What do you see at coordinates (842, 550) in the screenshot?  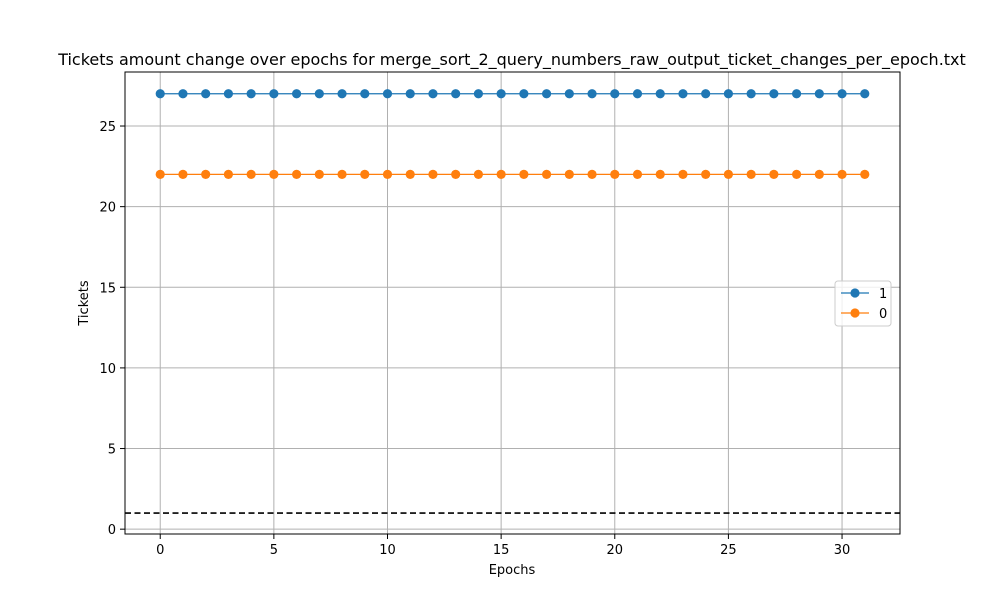 I see `x-tick-label: 30` at bounding box center [842, 550].